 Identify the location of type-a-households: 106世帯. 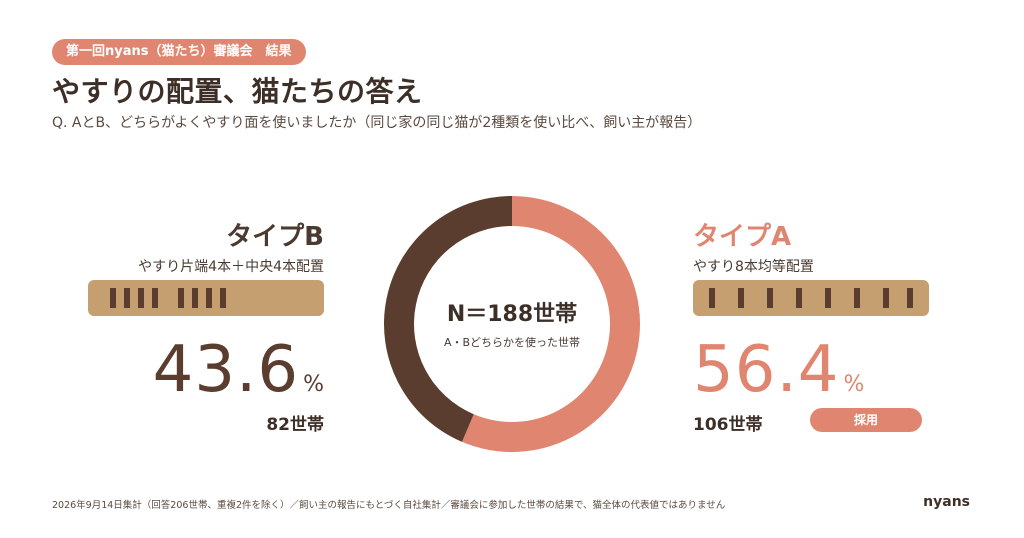
(728, 425).